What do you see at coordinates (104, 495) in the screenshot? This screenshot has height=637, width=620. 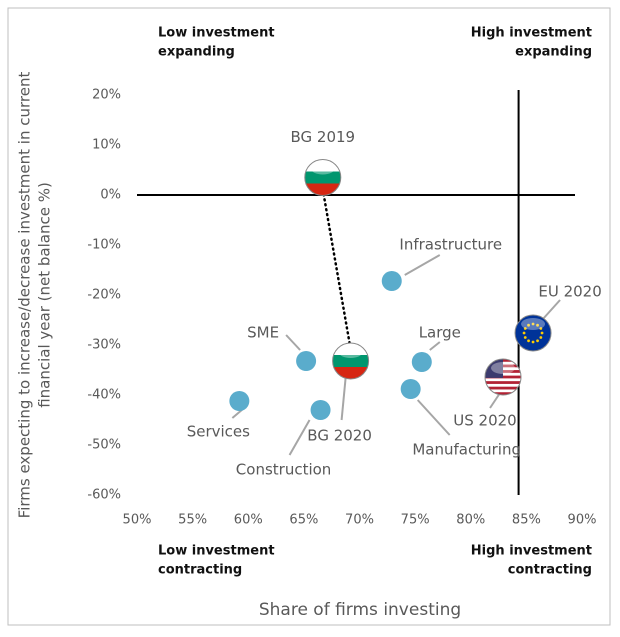 I see `y-tick-label: -60%` at bounding box center [104, 495].